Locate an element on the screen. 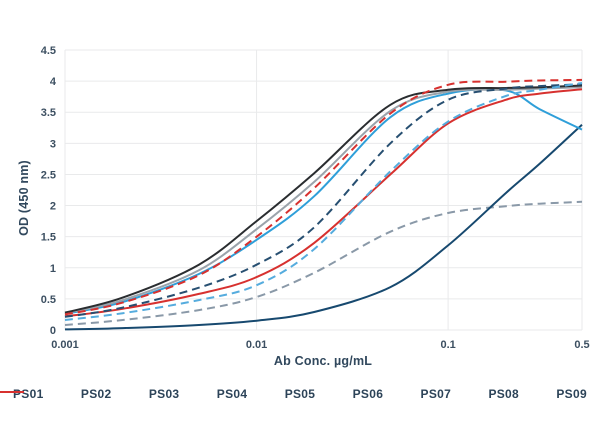 Image resolution: width=600 pixels, height=447 pixels. legend-label: PS04 is located at coordinates (232, 394).